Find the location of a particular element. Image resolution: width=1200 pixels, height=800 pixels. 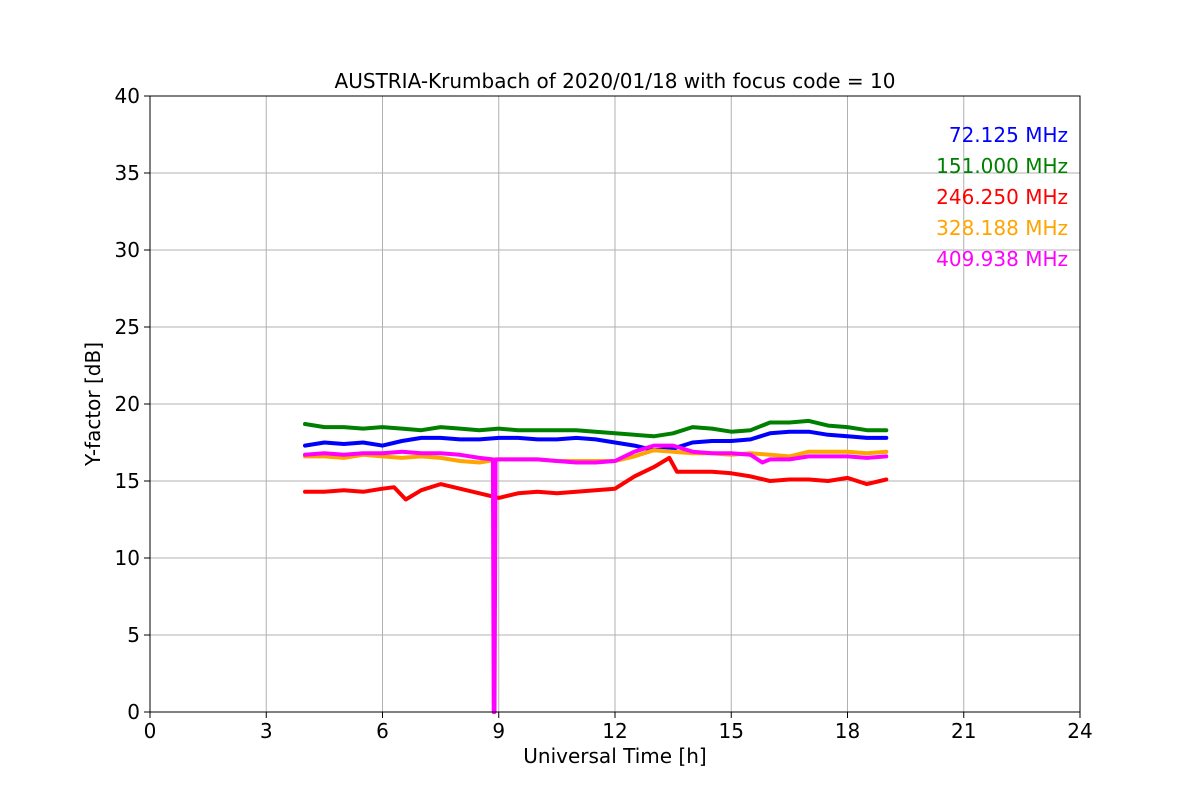

x-tick-label: 6 is located at coordinates (382, 731).